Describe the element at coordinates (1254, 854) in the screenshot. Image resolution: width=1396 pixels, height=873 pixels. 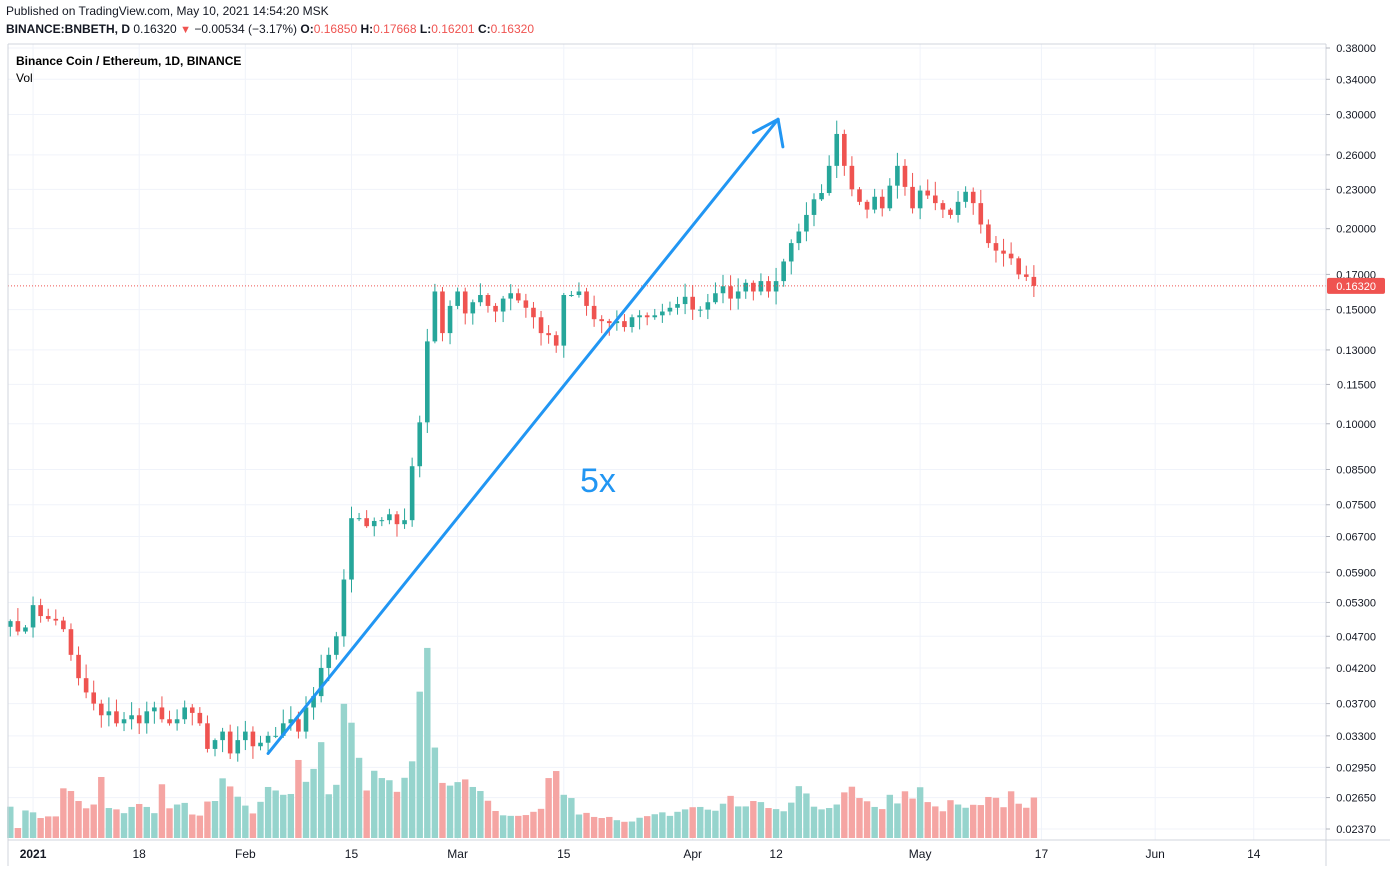
I see `time-tick-label: 14` at that location.